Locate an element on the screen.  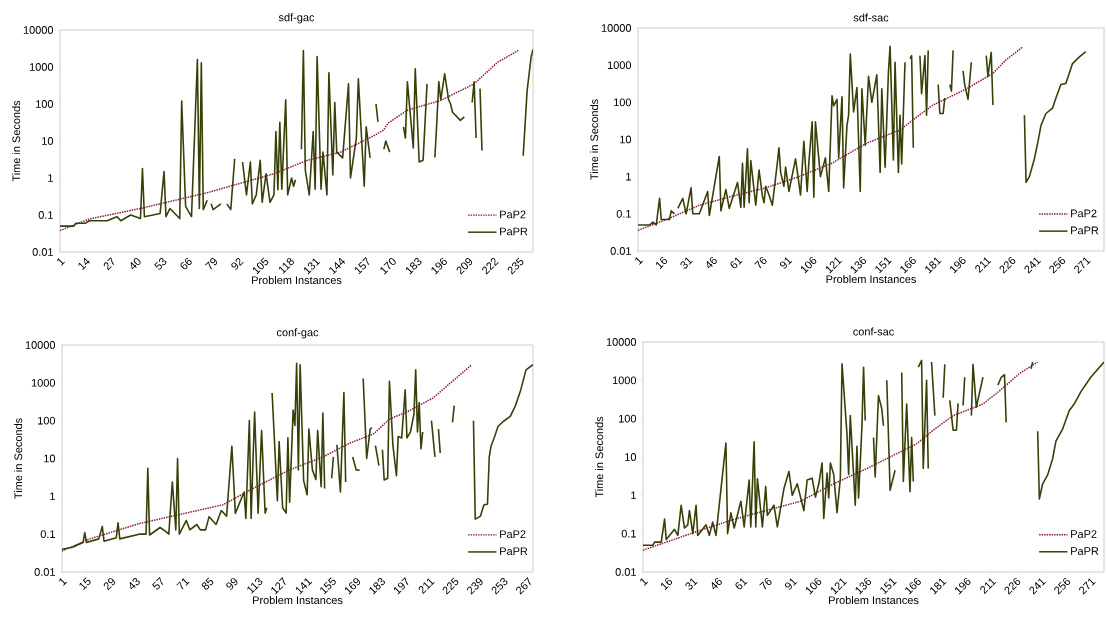
x-tick-label: 53 is located at coordinates (160, 263).